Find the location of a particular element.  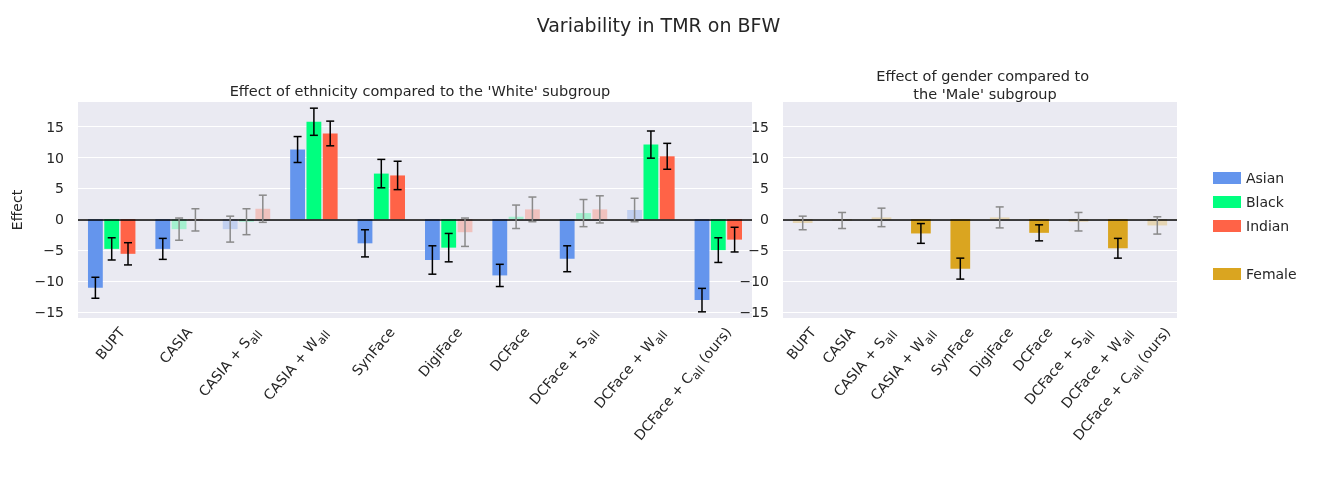

chart-title: Effect of gender compared to the 'Male' subgroup is located at coordinates (985, 85).